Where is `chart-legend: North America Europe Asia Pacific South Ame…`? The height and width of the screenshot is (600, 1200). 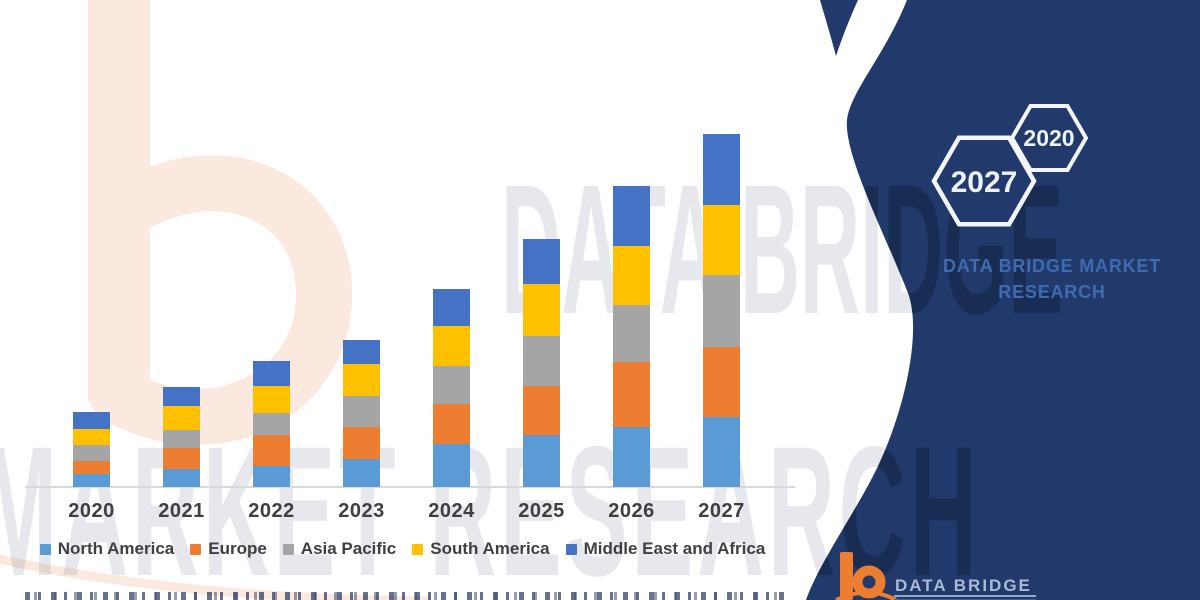
chart-legend: North America Europe Asia Pacific South Ame… is located at coordinates (402, 549).